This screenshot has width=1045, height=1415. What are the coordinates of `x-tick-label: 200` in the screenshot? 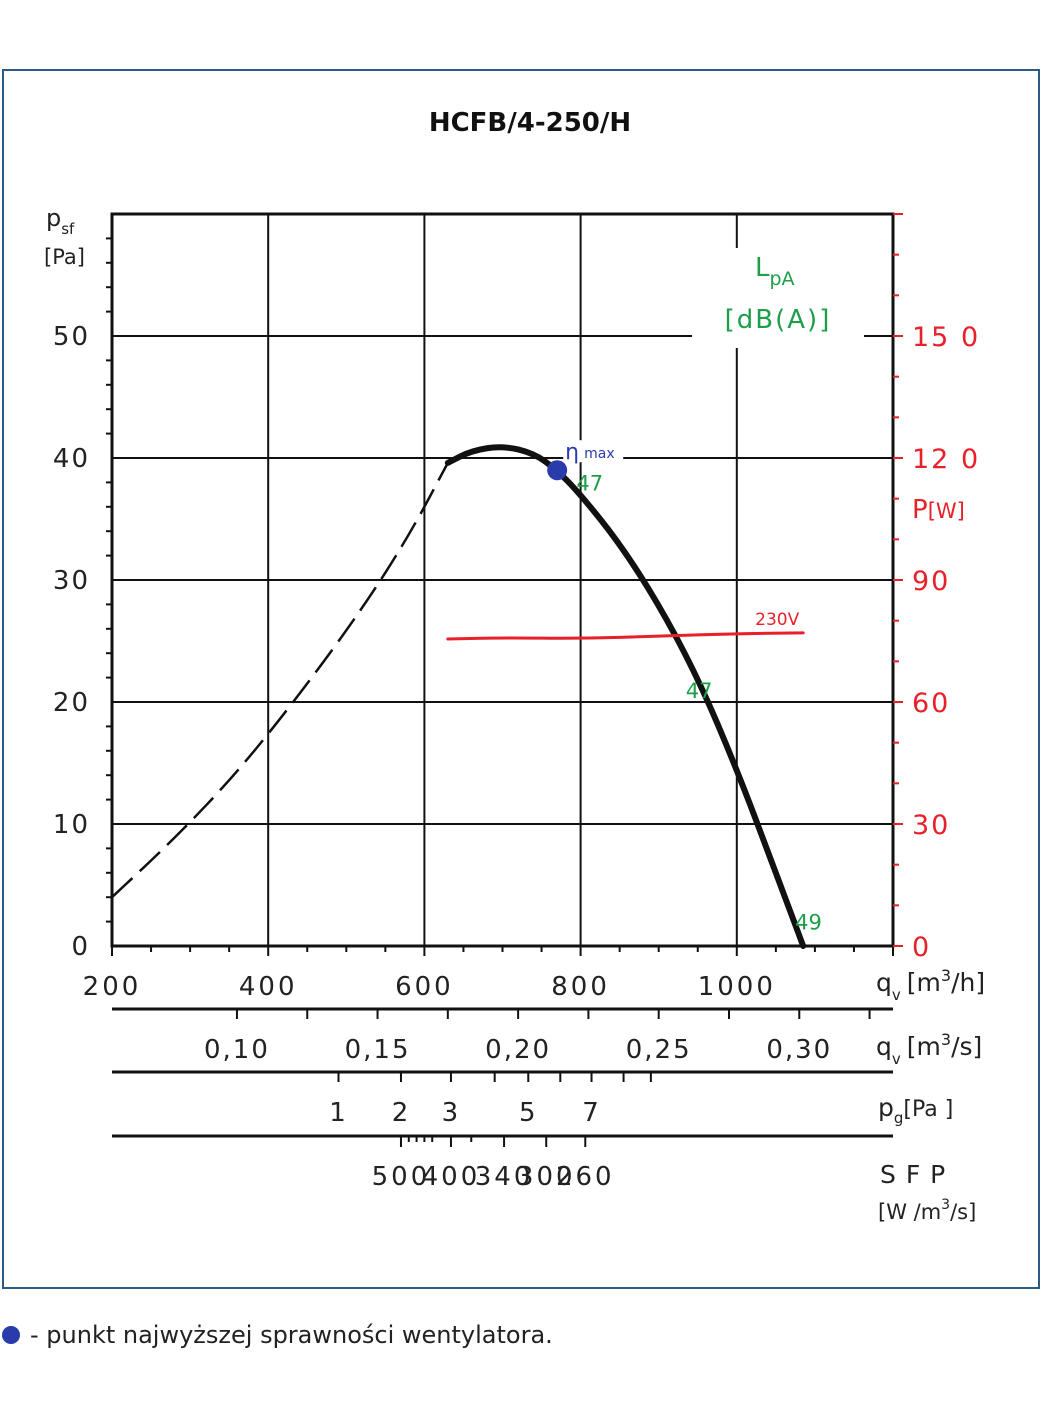 It's located at (112, 987).